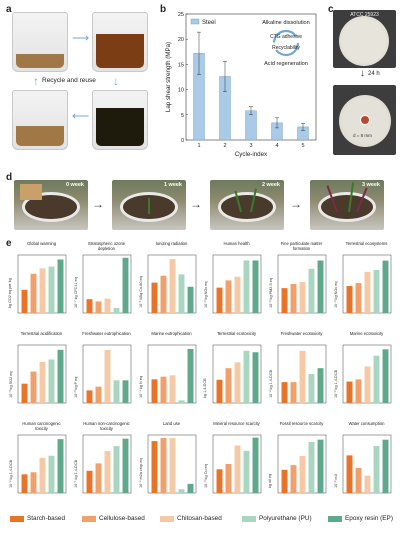 This screenshot has height=533, width=400. What do you see at coordinates (286, 64) in the screenshot?
I see `annotation-acid: Acid regeneration` at bounding box center [286, 64].